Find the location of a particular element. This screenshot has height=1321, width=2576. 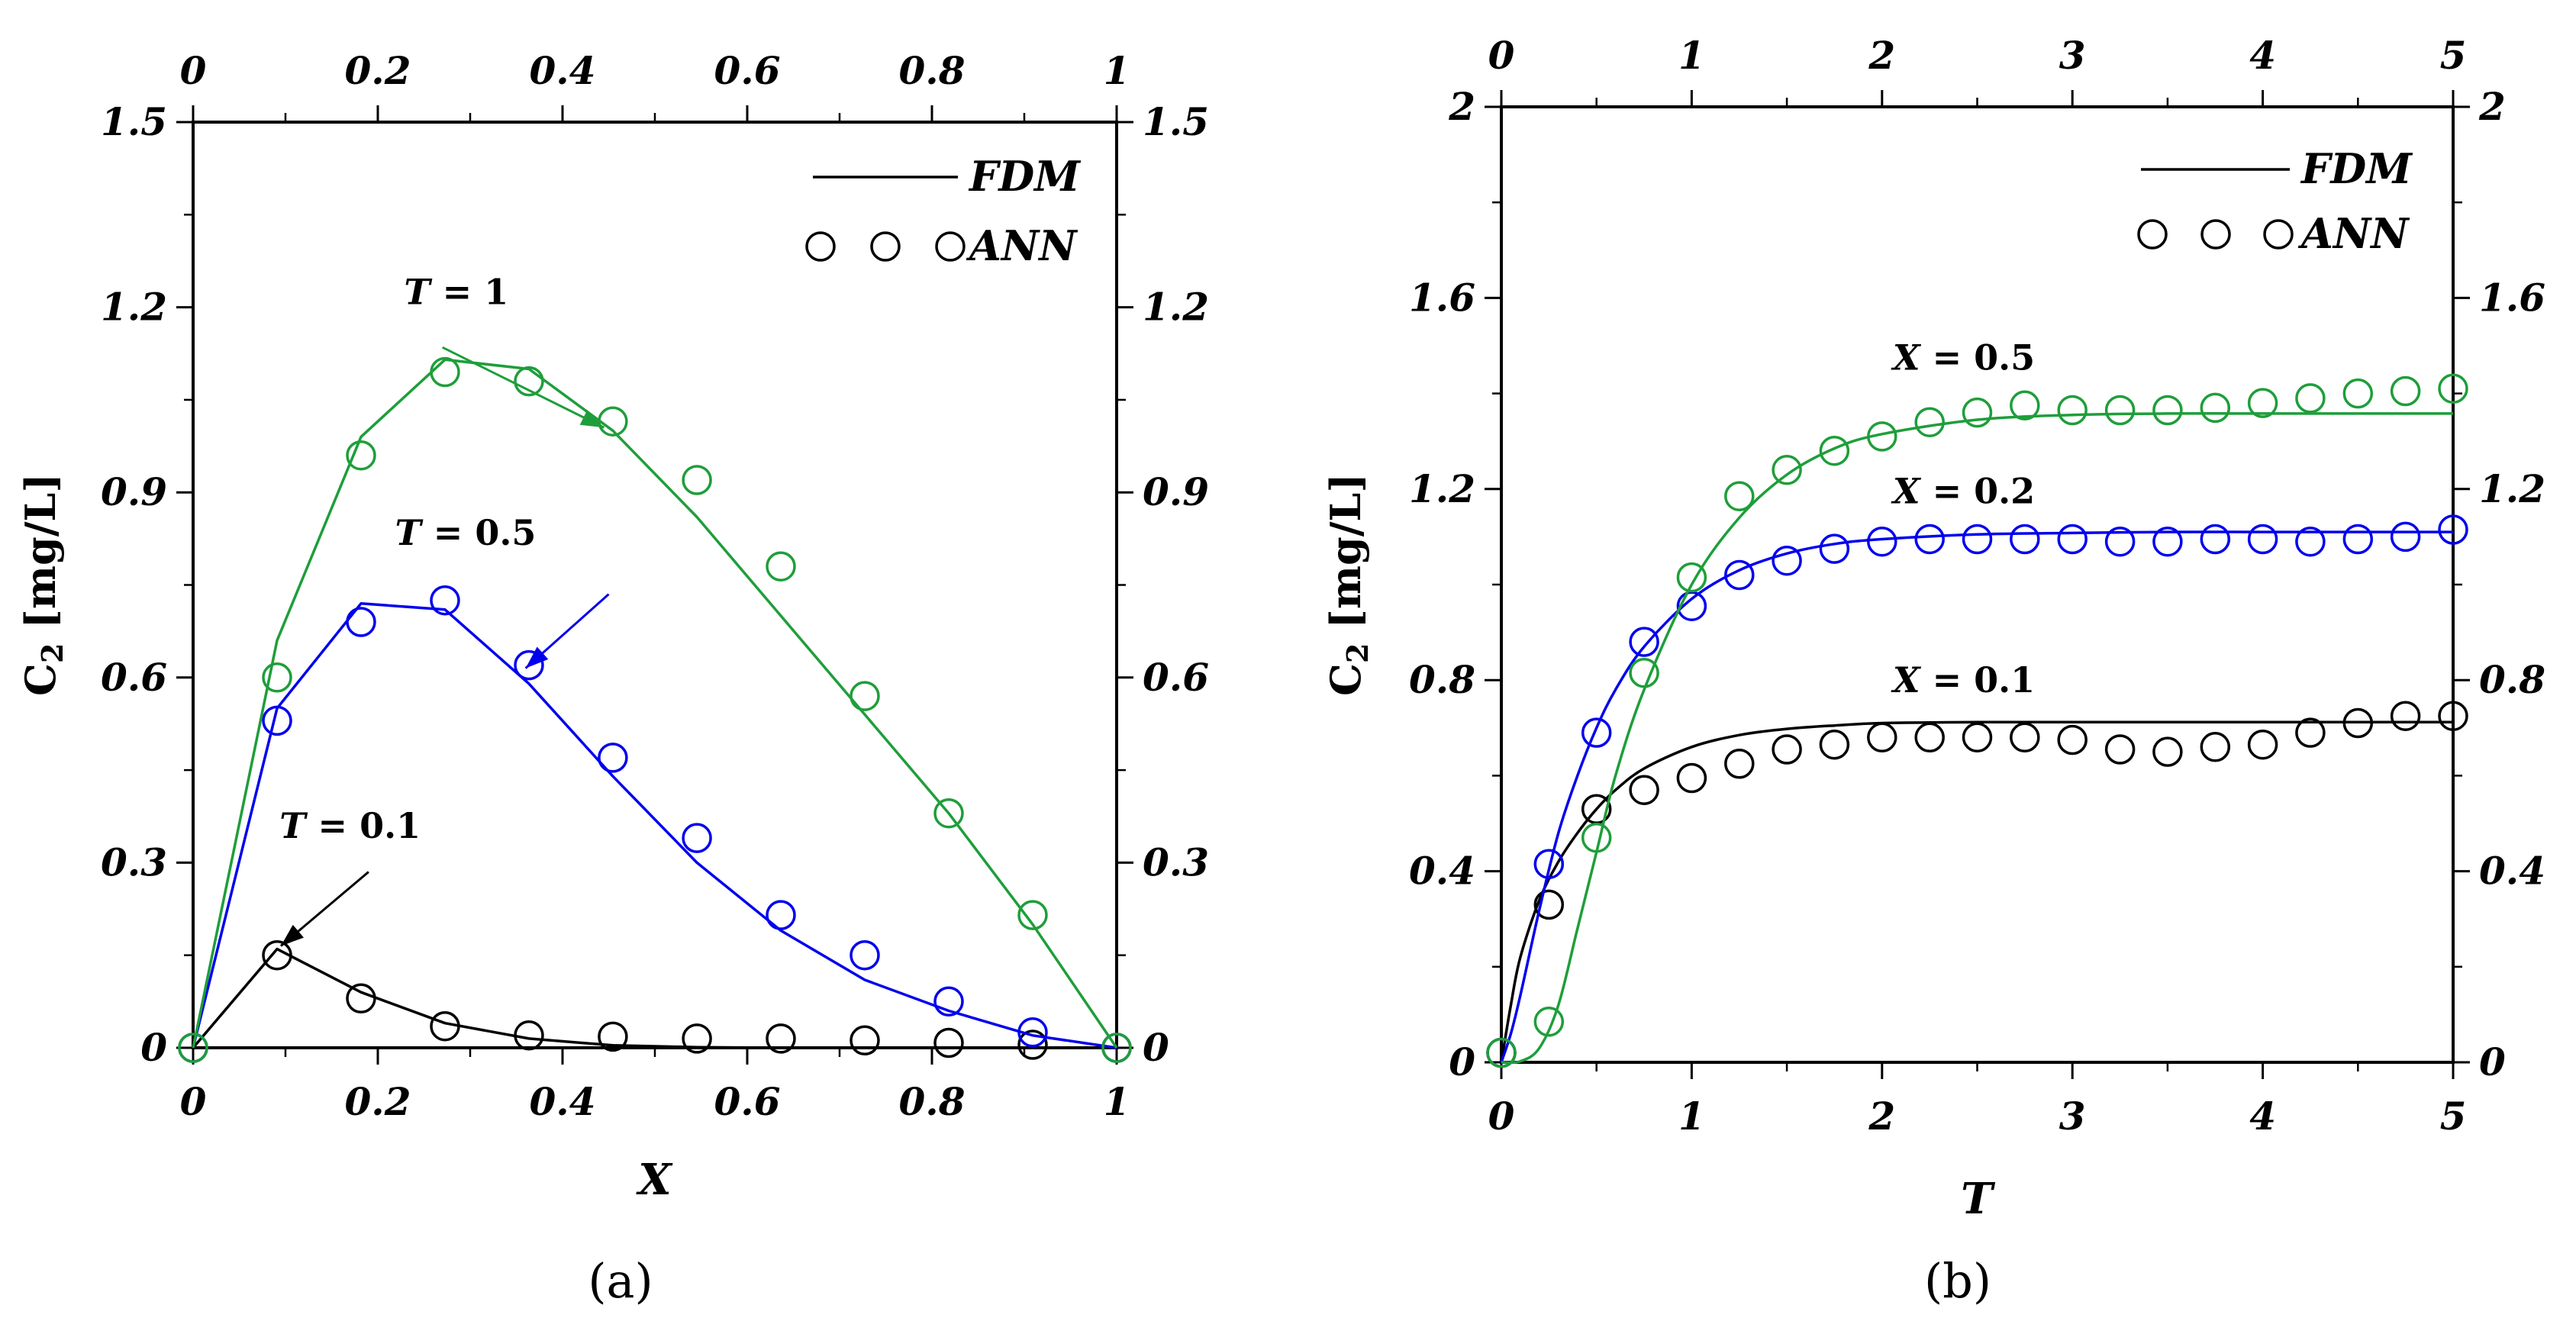

x-tick-label-top: 1 is located at coordinates (1692, 55).